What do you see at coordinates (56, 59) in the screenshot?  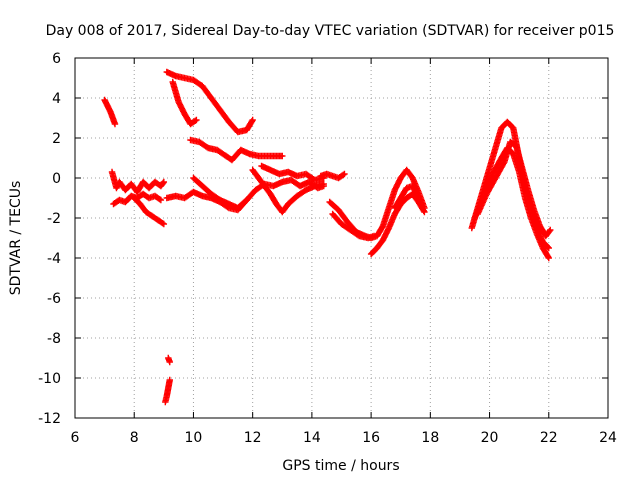 I see `y-tick-label: 6` at bounding box center [56, 59].